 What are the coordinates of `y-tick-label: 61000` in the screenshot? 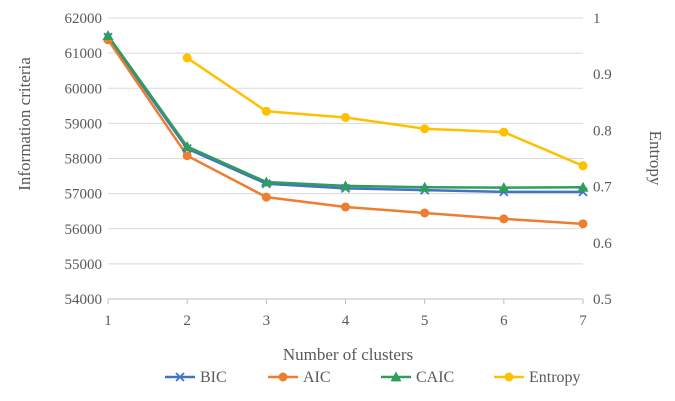 It's located at (84, 54).